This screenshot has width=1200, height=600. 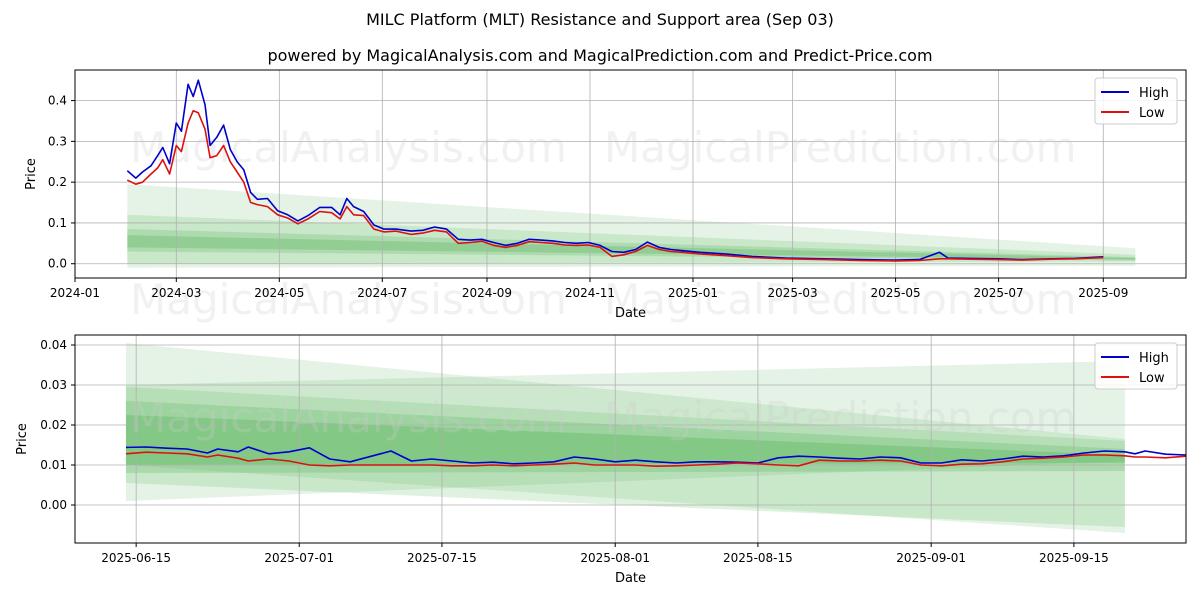 I want to click on series-line-high, so click(x=655, y=455).